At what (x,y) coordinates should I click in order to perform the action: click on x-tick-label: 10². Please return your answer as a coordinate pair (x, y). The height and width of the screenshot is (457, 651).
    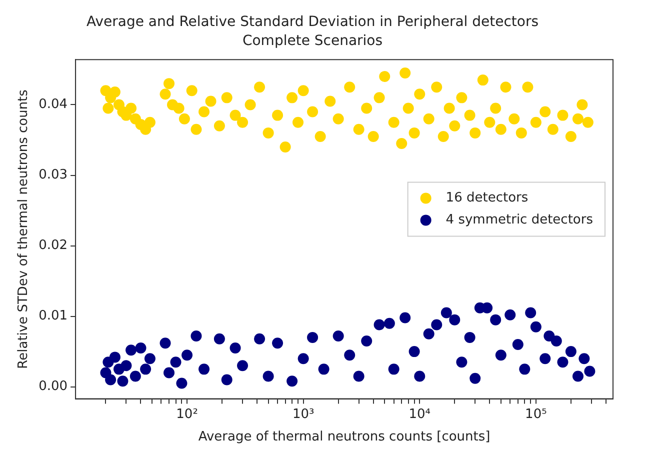
    Looking at the image, I should click on (187, 414).